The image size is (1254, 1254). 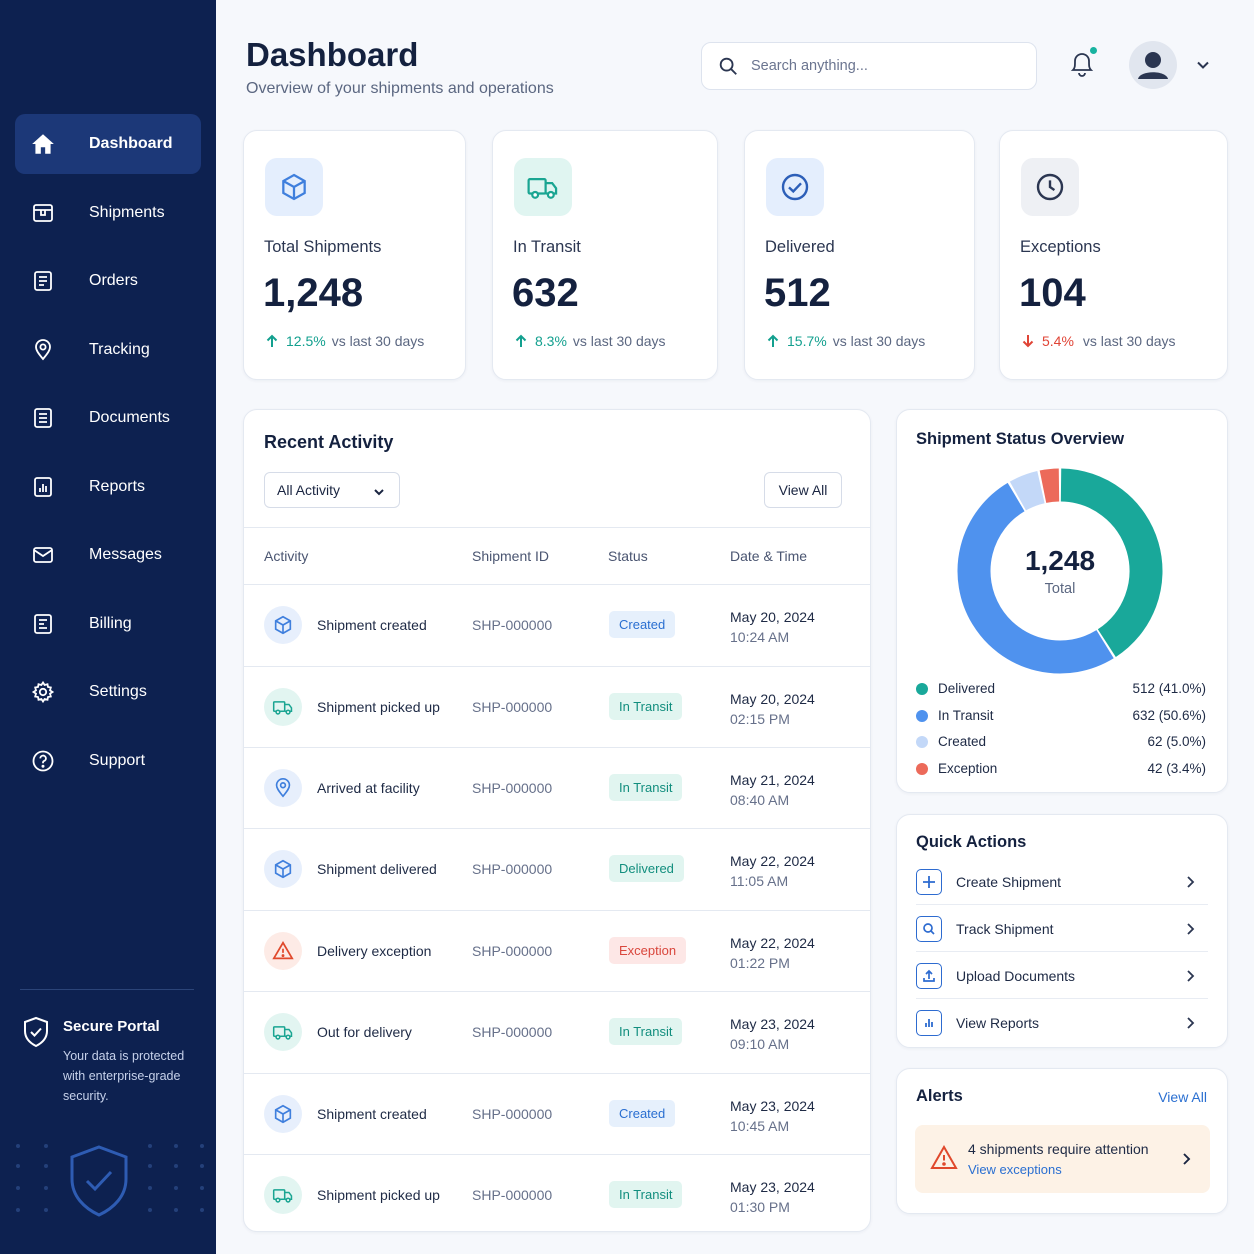 I want to click on sidebar-item-support: Support, so click(x=108, y=761).